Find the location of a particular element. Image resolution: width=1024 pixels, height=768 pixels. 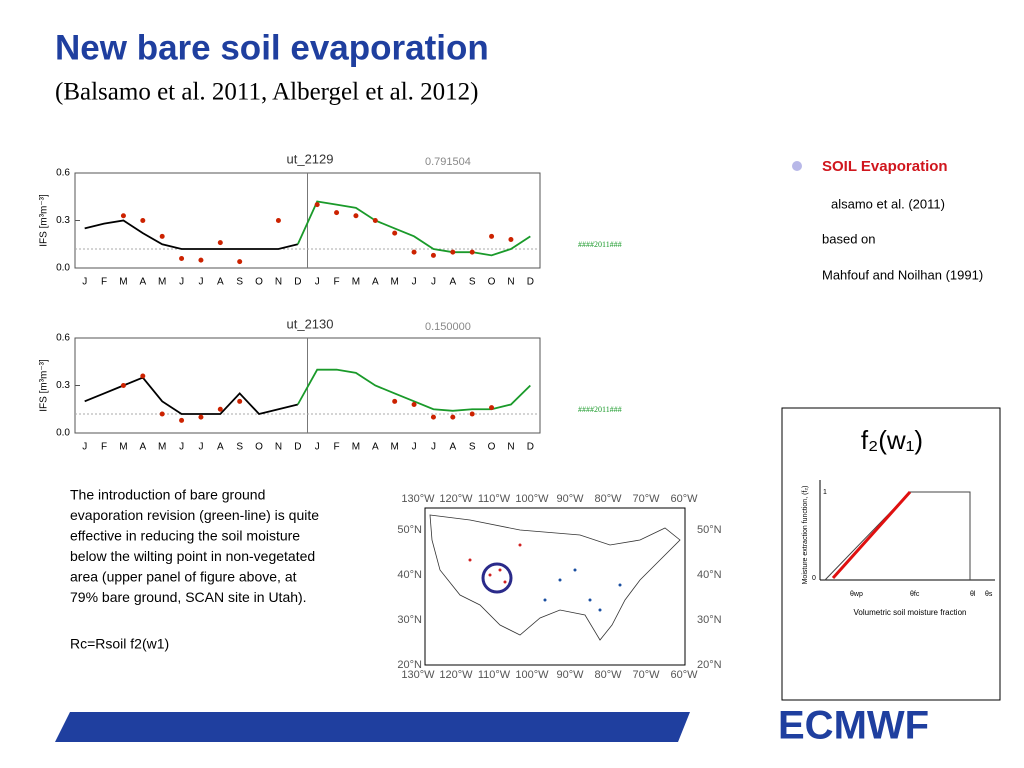

inset-tick: 0 is located at coordinates (814, 578).